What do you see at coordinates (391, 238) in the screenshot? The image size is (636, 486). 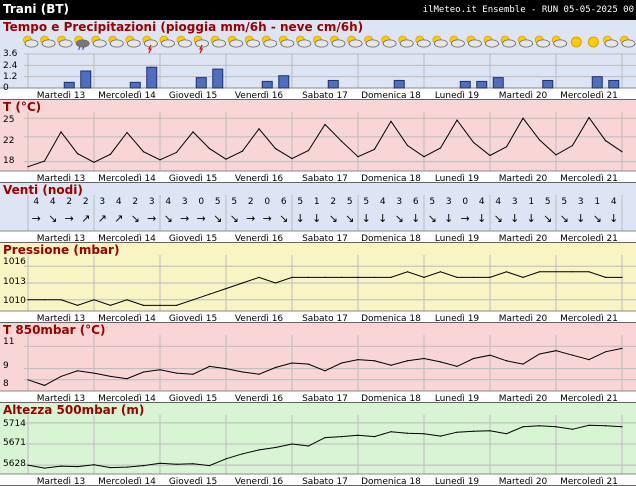 I see `day-label: Domenica 18` at bounding box center [391, 238].